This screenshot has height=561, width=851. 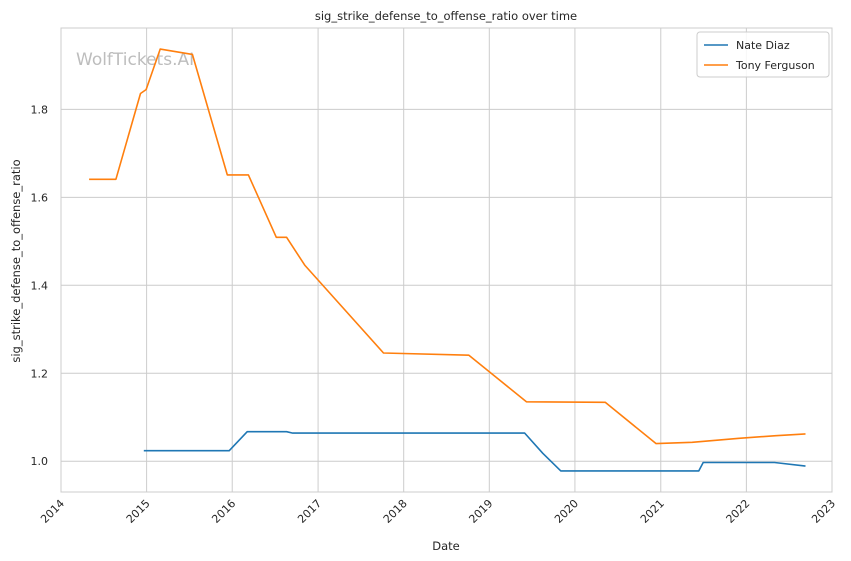 I want to click on x-axis-title: Date, so click(x=446, y=546).